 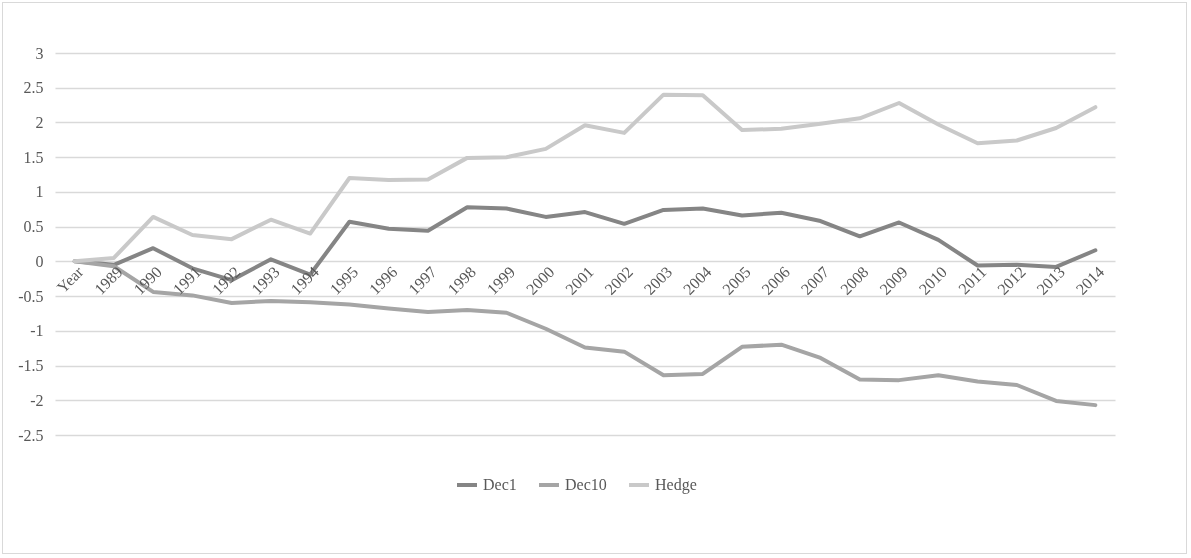 What do you see at coordinates (70, 279) in the screenshot?
I see `x-tick-label: Year` at bounding box center [70, 279].